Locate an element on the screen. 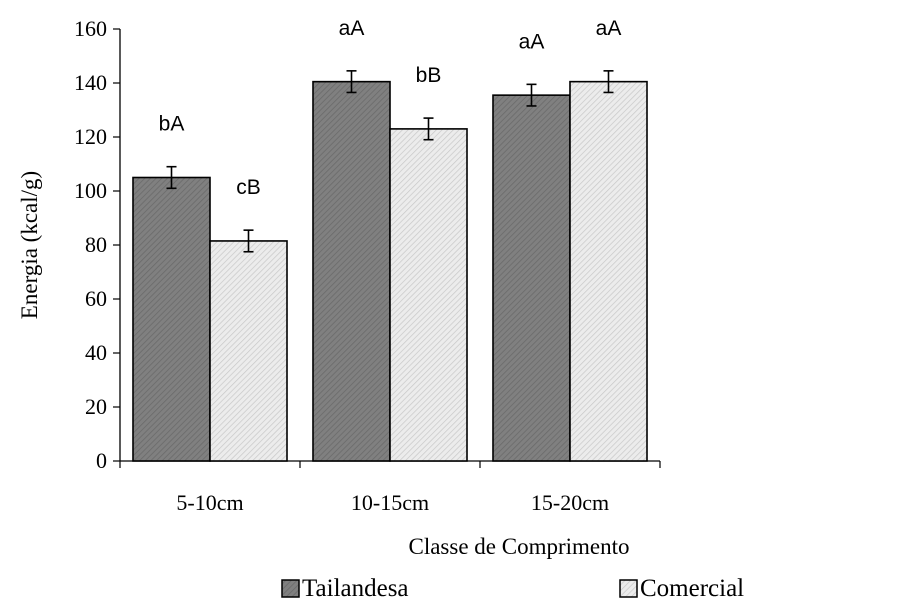 This screenshot has width=922, height=608. y-tick-label: 120 is located at coordinates (90, 136).